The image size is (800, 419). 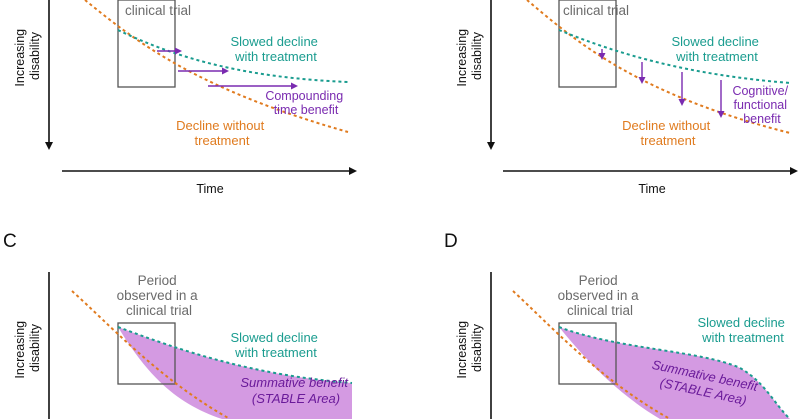 What do you see at coordinates (587, 353) in the screenshot?
I see `panel-d-trial-box` at bounding box center [587, 353].